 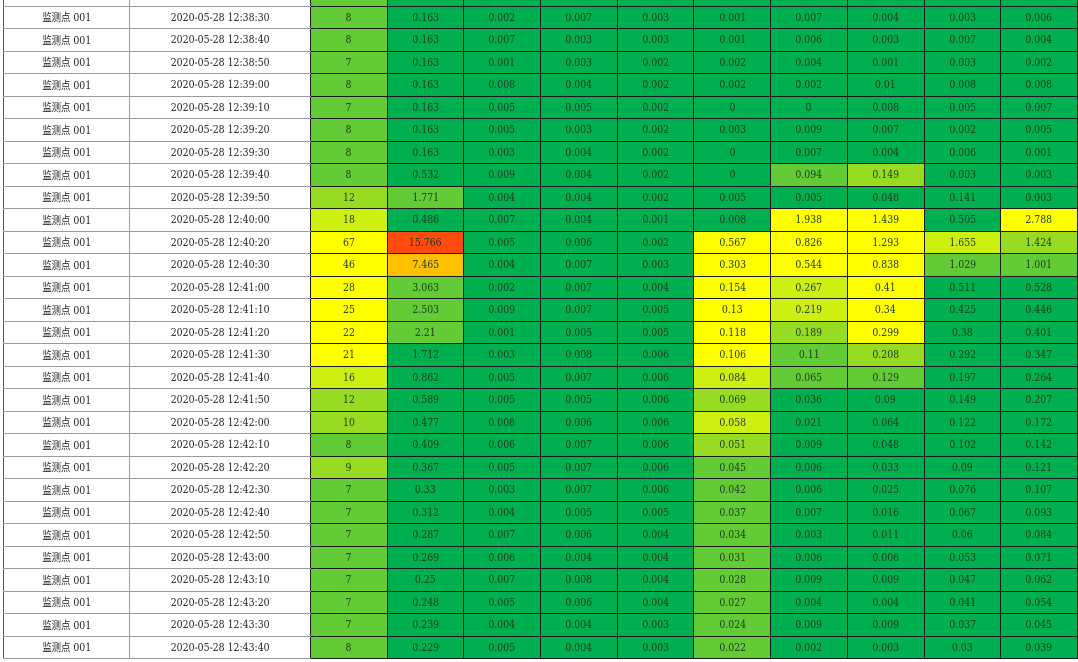 What do you see at coordinates (425, 265) in the screenshot?
I see `value-cell-col2: 7.465` at bounding box center [425, 265].